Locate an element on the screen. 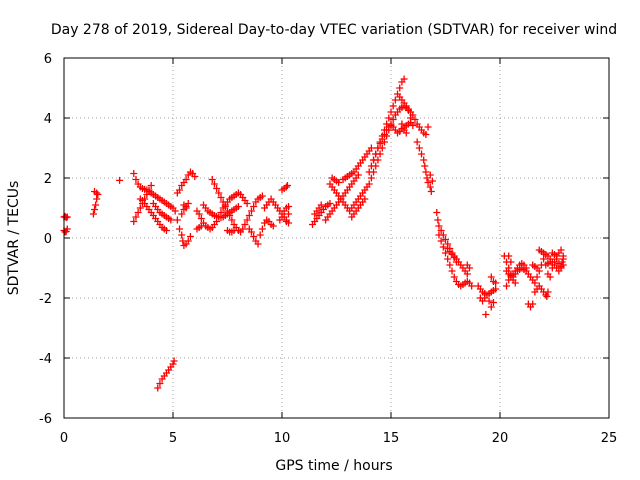 The width and height of the screenshot is (640, 480). x-tick-label: 5 is located at coordinates (173, 438).